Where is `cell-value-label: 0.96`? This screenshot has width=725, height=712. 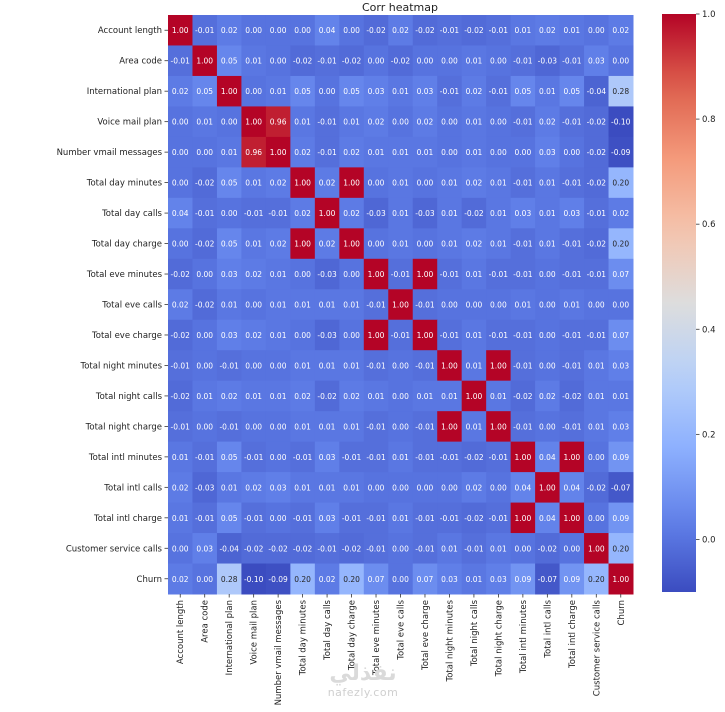
cell-value-label: 0.96 is located at coordinates (253, 152).